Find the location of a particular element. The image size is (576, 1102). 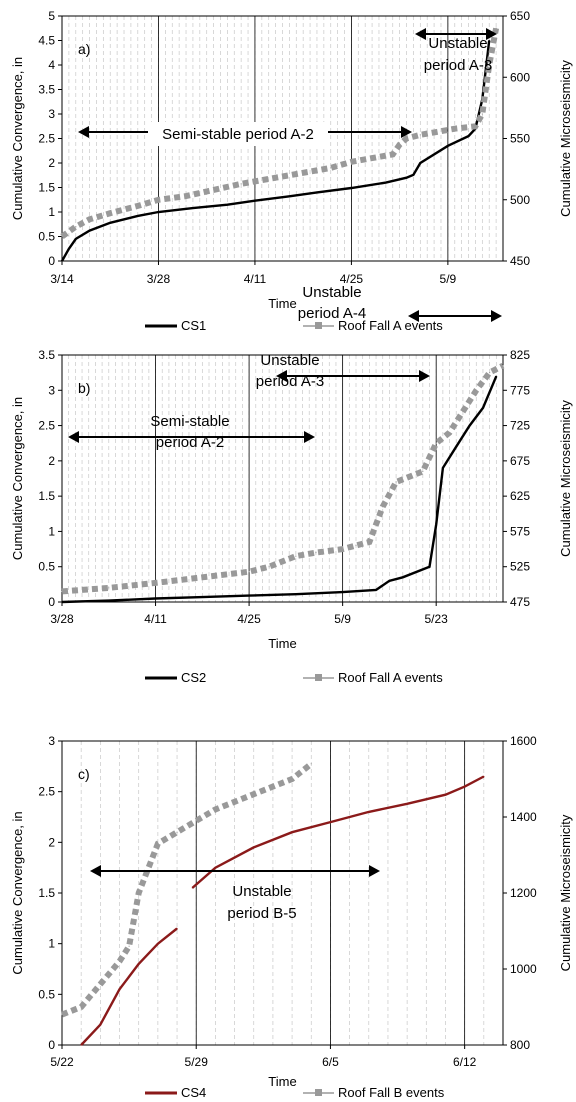

y2-tick-label: 825 is located at coordinates (520, 355).